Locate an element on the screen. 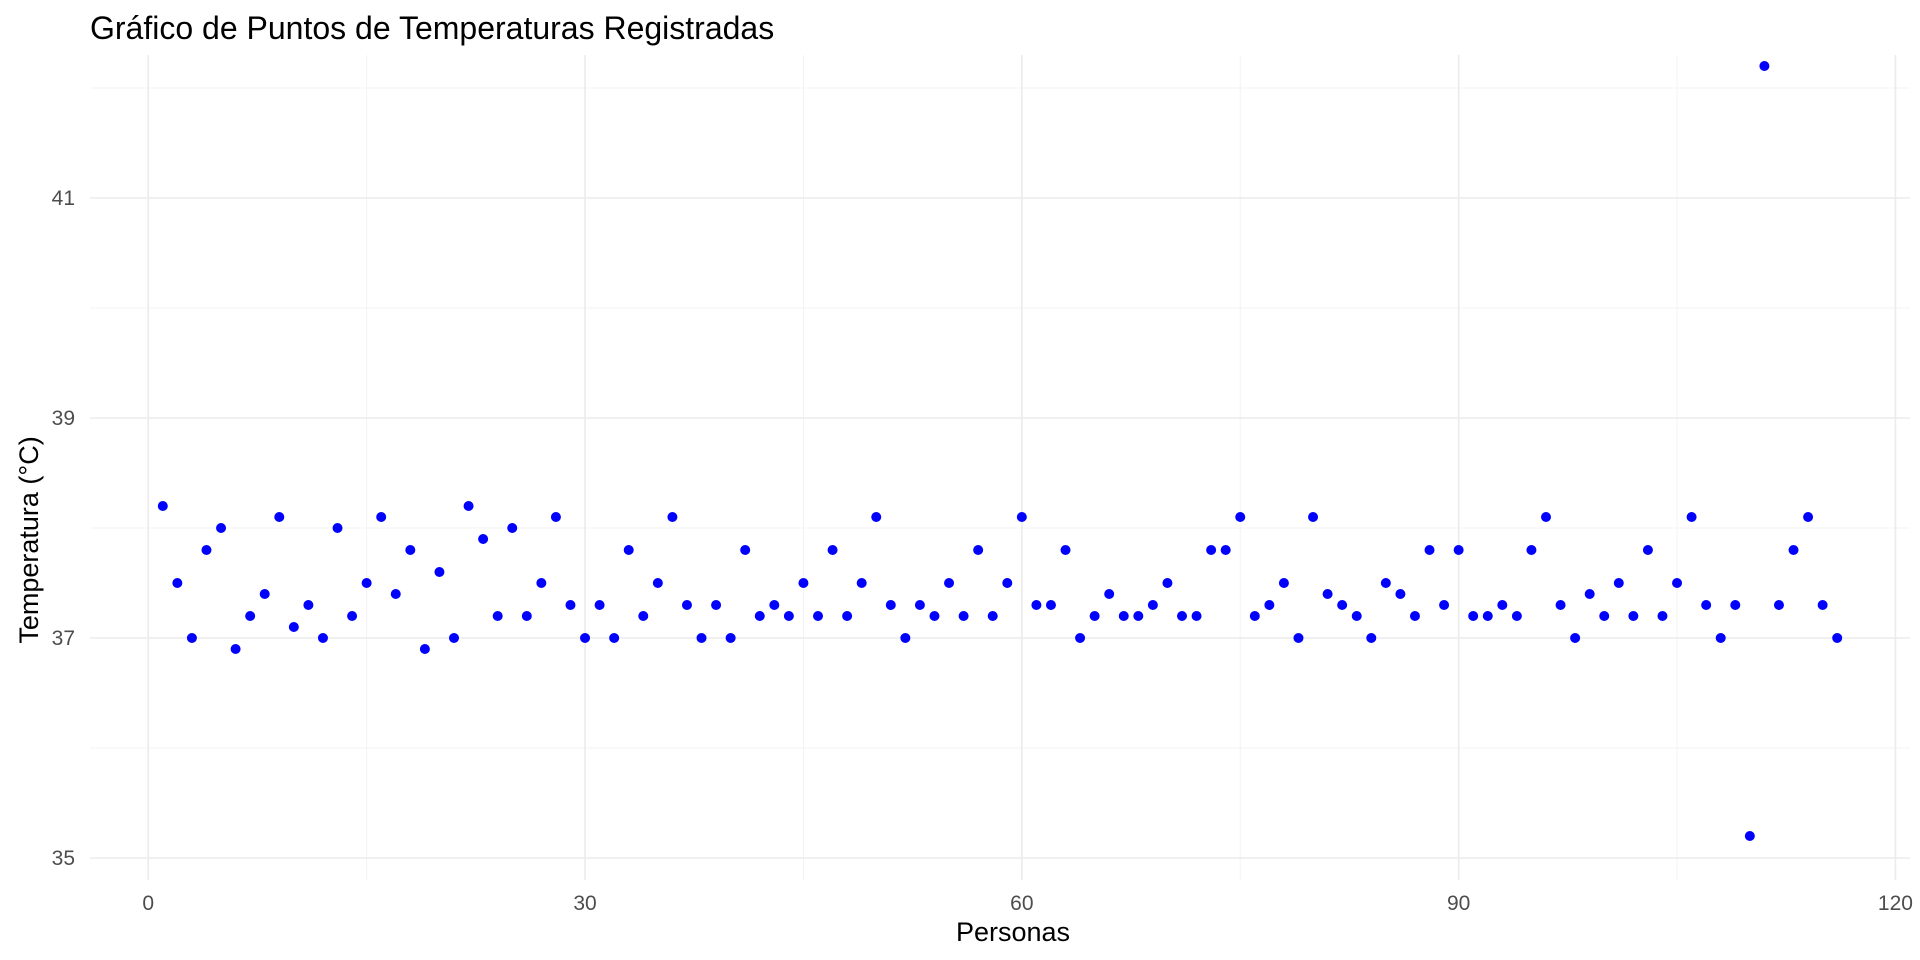 The height and width of the screenshot is (960, 1920). y-axis-ticks: 35 37 39 41 is located at coordinates (63, 528).